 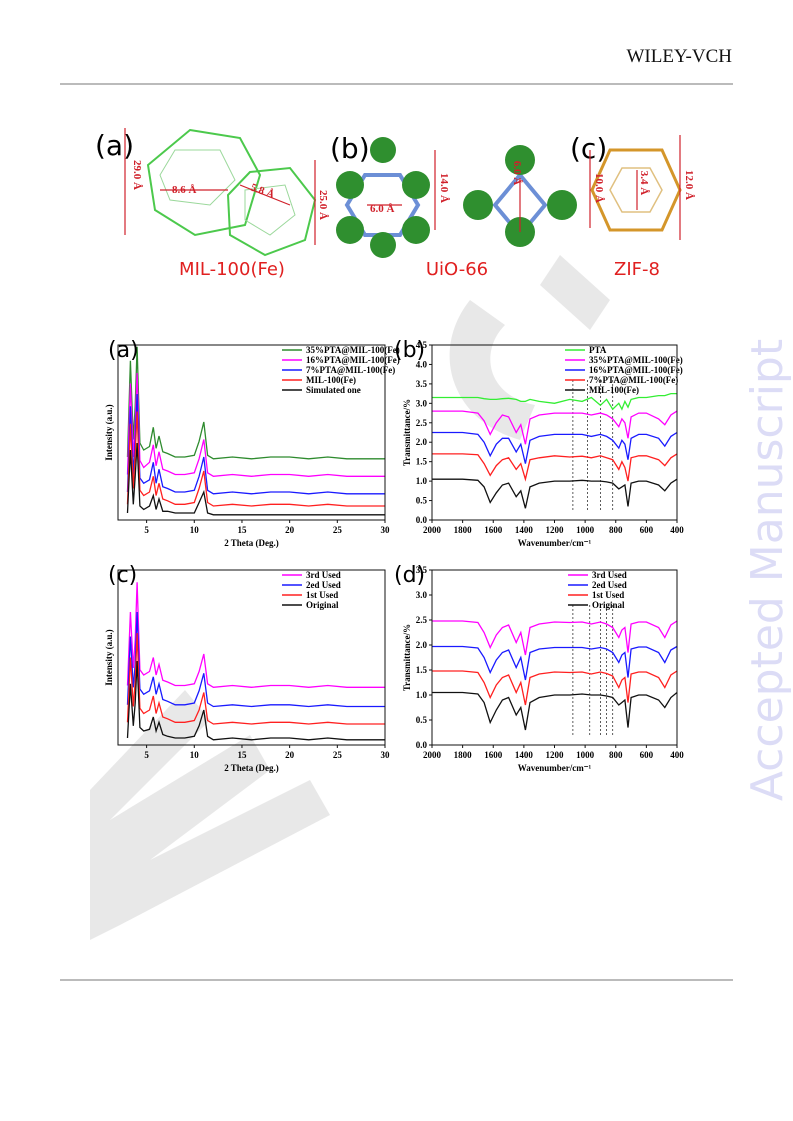 What do you see at coordinates (598, 350) in the screenshot?
I see `legend-label: PTA` at bounding box center [598, 350].